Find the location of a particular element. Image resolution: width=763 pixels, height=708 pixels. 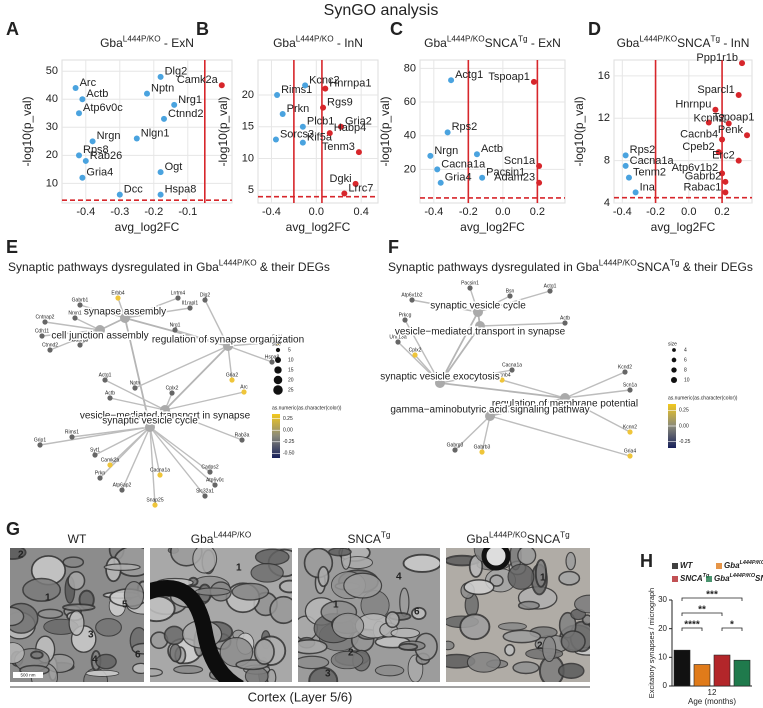

x-tick-label: 0.4 is located at coordinates (361, 212).